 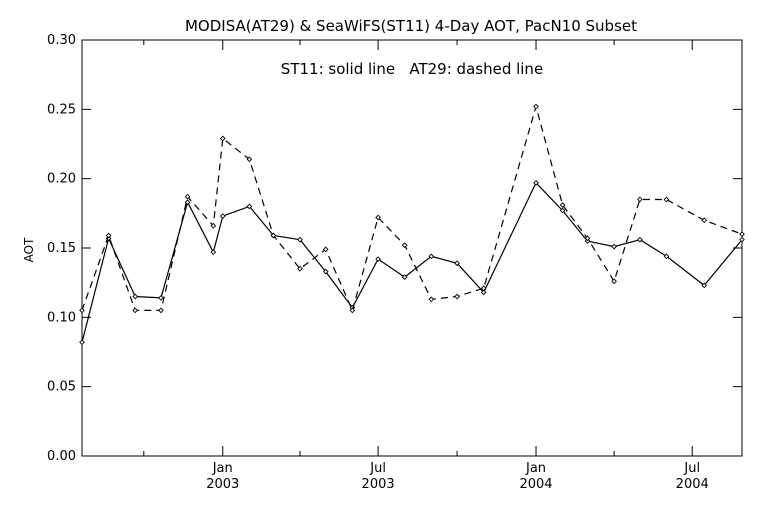 What do you see at coordinates (61, 248) in the screenshot?
I see `y-tick-label: 0.15` at bounding box center [61, 248].